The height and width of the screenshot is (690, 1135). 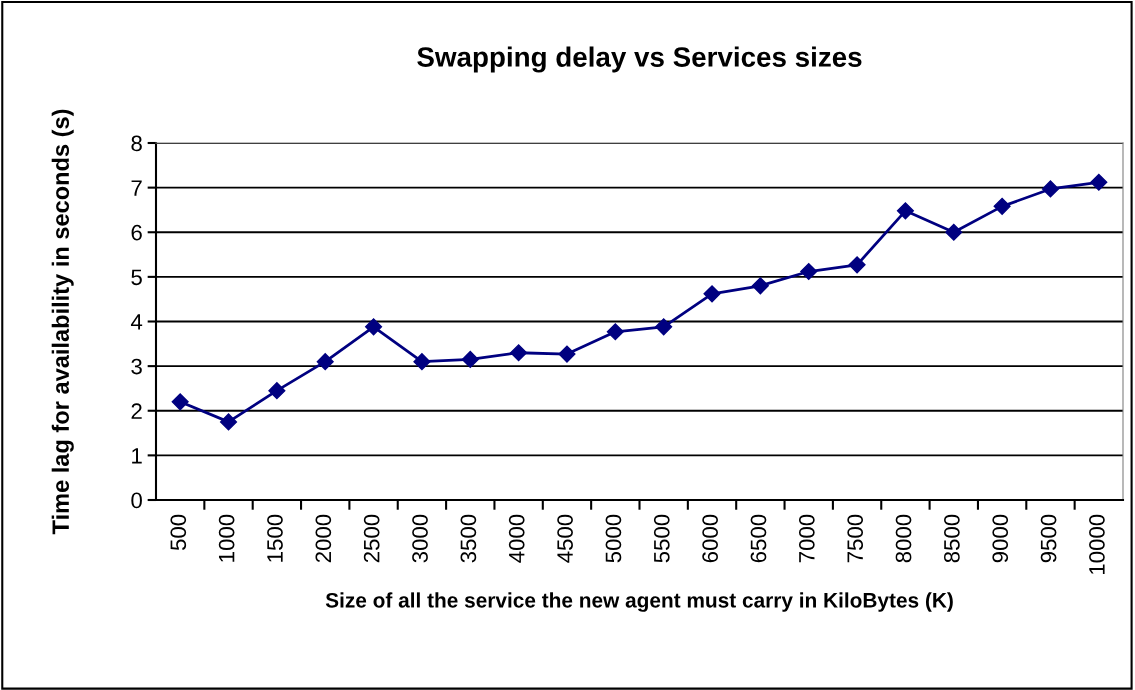 I want to click on y-tick-label: 0, so click(x=136, y=500).